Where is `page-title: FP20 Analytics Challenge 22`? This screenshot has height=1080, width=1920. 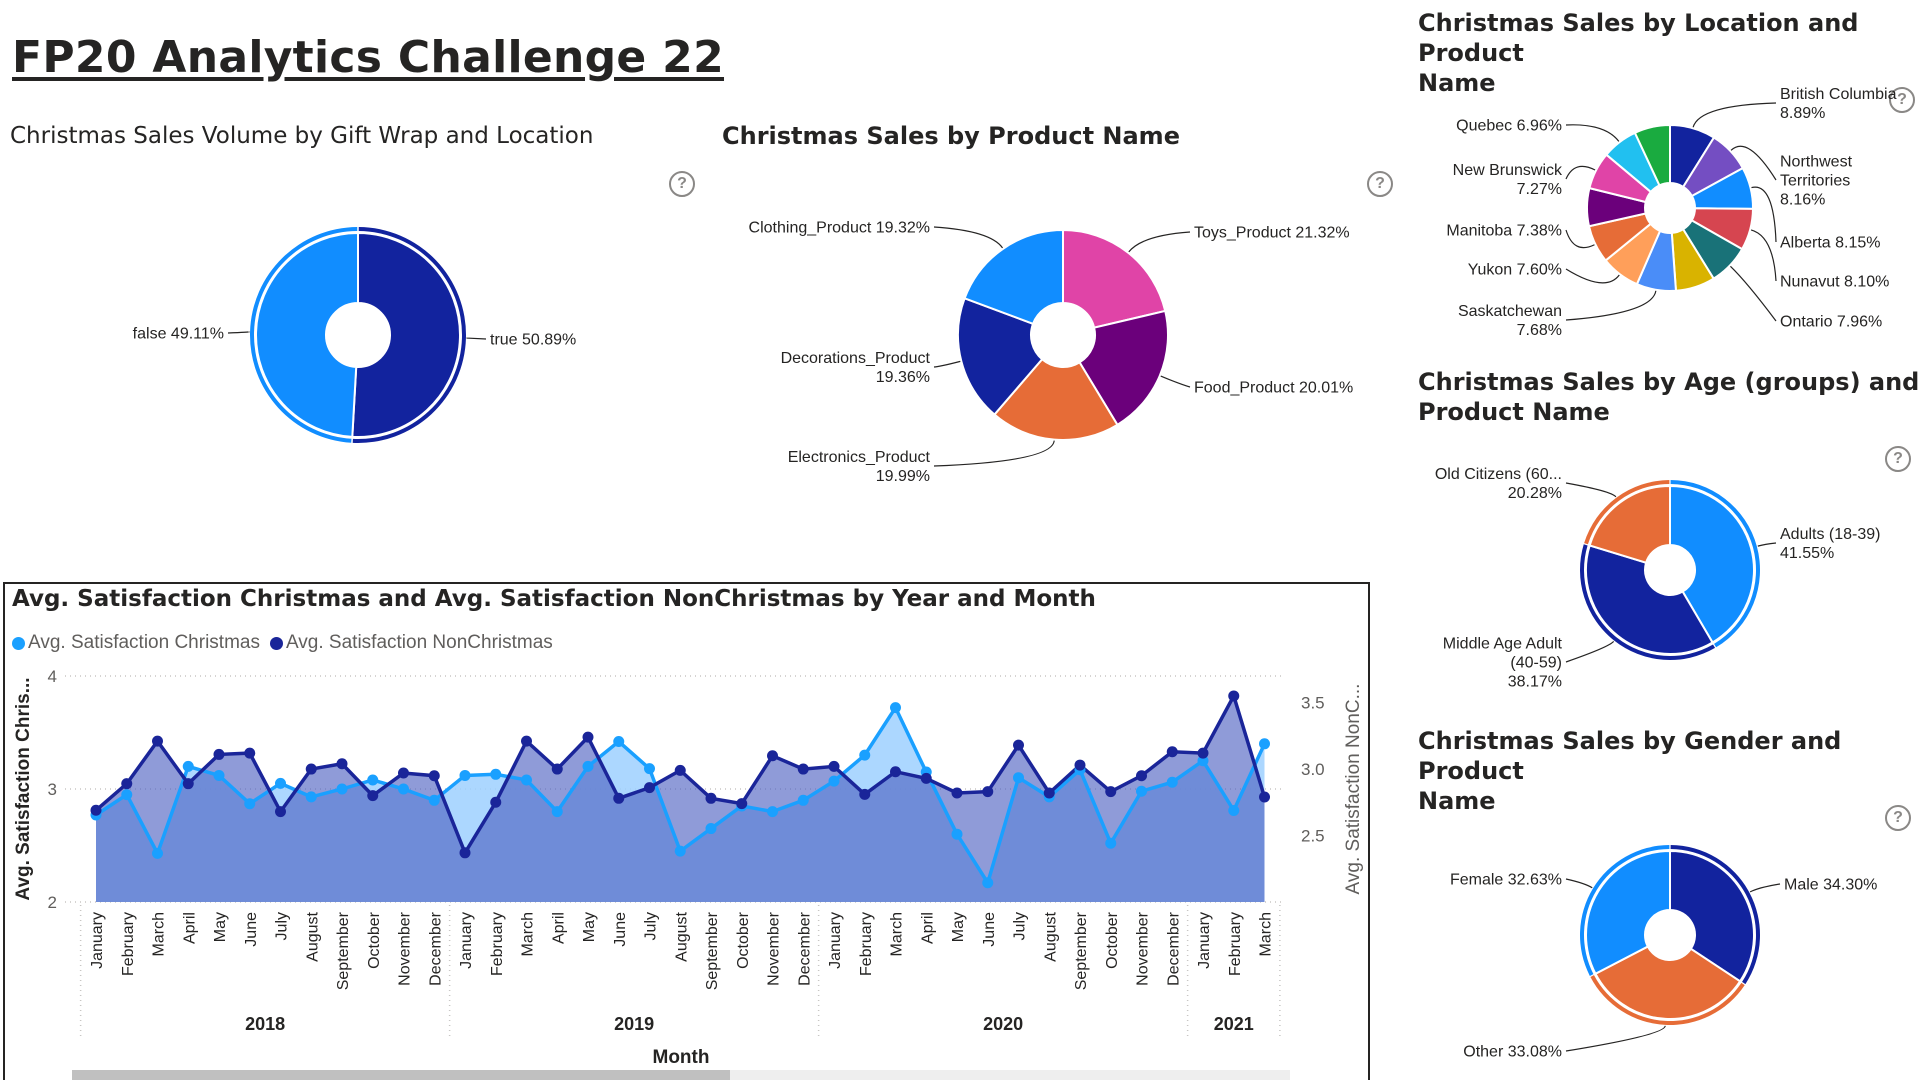 page-title: FP20 Analytics Challenge 22 is located at coordinates (368, 57).